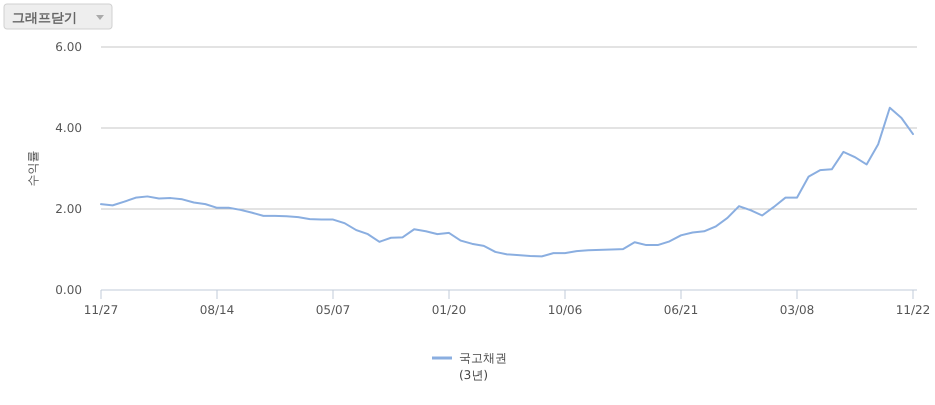  I want to click on y-tick-label: 6.00, so click(68, 47).